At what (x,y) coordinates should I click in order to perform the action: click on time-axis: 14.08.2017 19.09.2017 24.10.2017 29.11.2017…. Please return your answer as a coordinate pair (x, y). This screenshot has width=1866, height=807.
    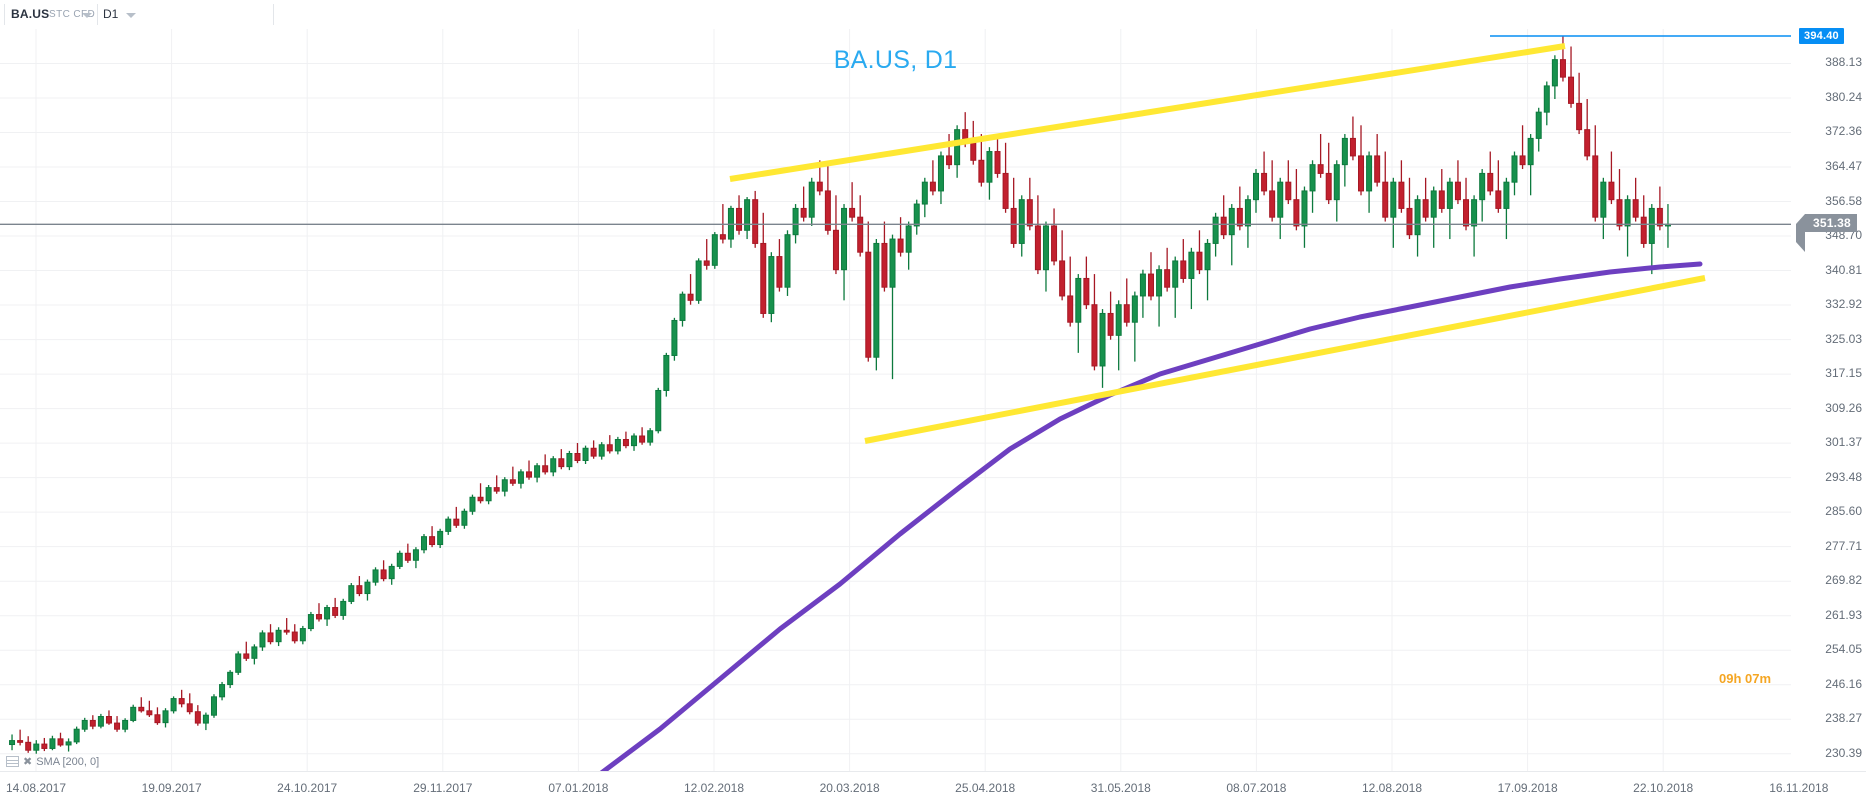
    Looking at the image, I should click on (933, 789).